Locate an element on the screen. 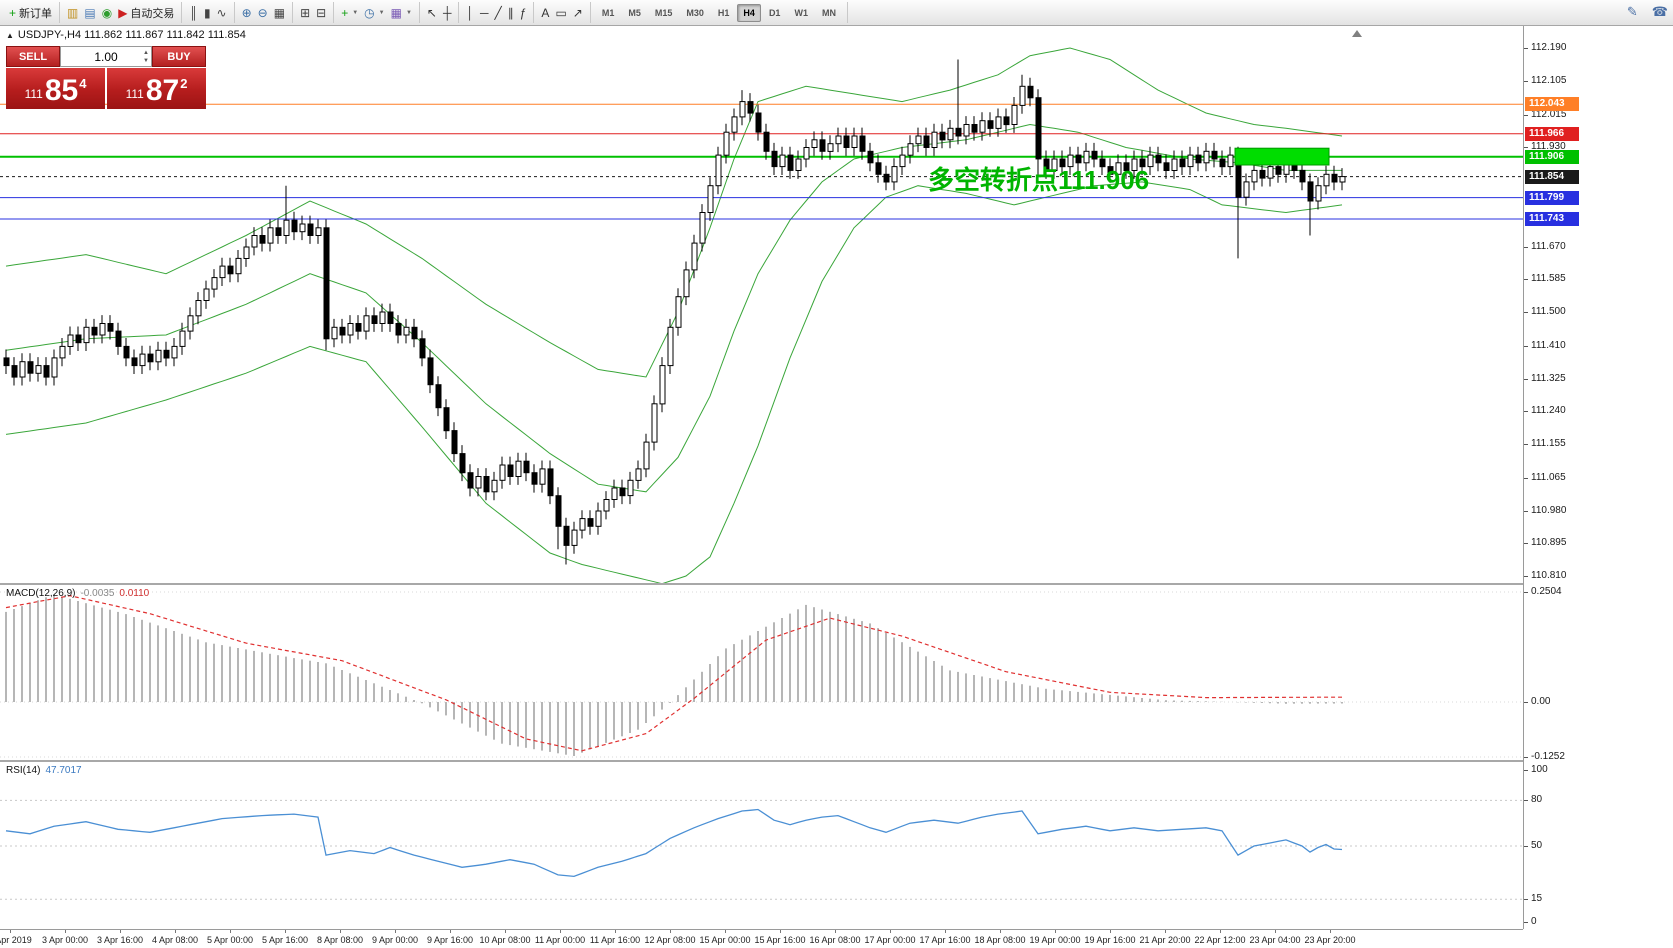  period-menu-button: ◷ ▼ is located at coordinates (374, 13).